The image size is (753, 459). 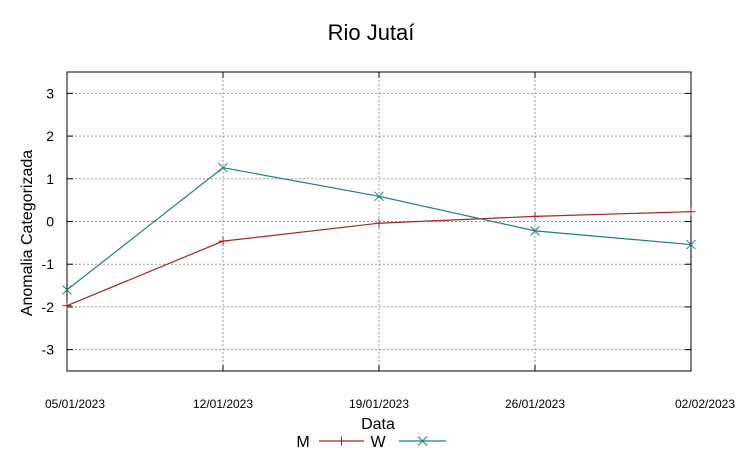 I want to click on legend-label-M: M, so click(x=302, y=442).